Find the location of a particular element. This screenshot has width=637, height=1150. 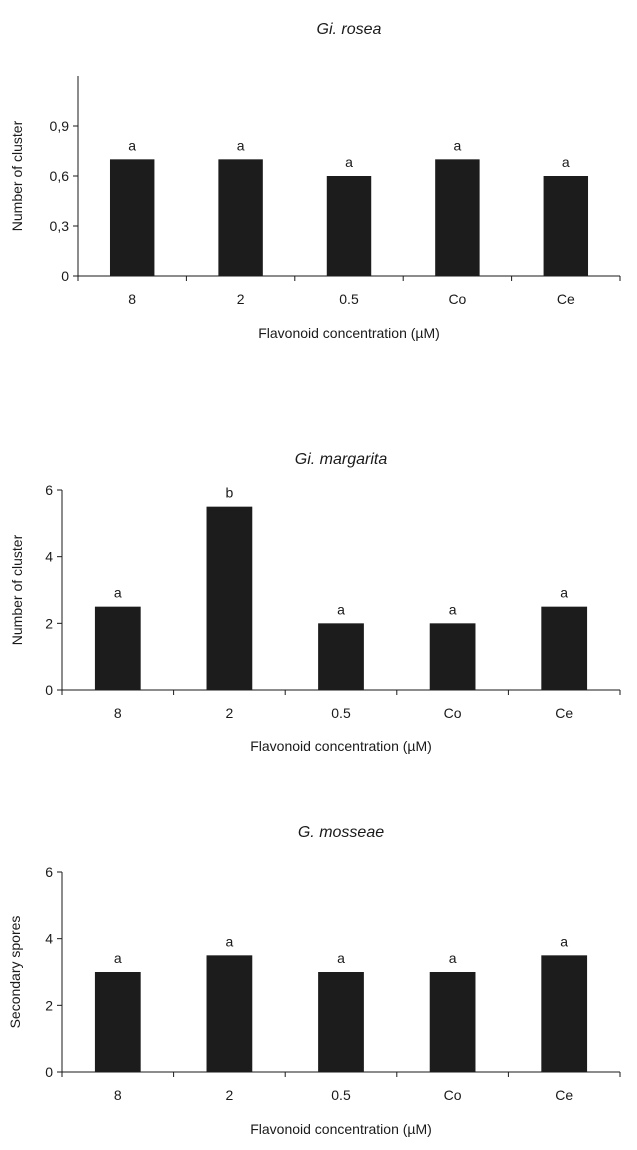

y-tick-label: 0,3 is located at coordinates (60, 226).